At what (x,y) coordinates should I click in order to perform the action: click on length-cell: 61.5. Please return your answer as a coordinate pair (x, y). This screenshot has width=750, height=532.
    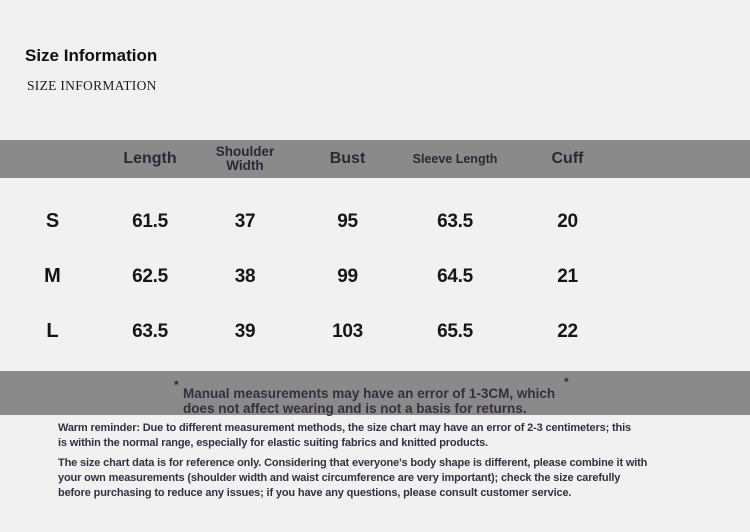
    Looking at the image, I should click on (150, 221).